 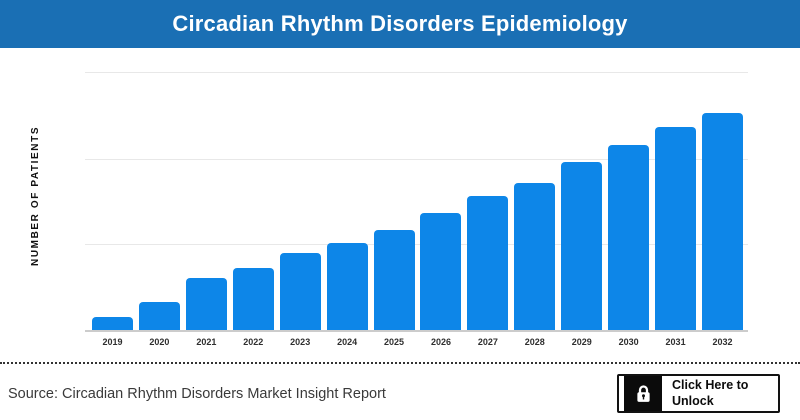 I want to click on x-tick-2028: 2028, so click(x=534, y=342).